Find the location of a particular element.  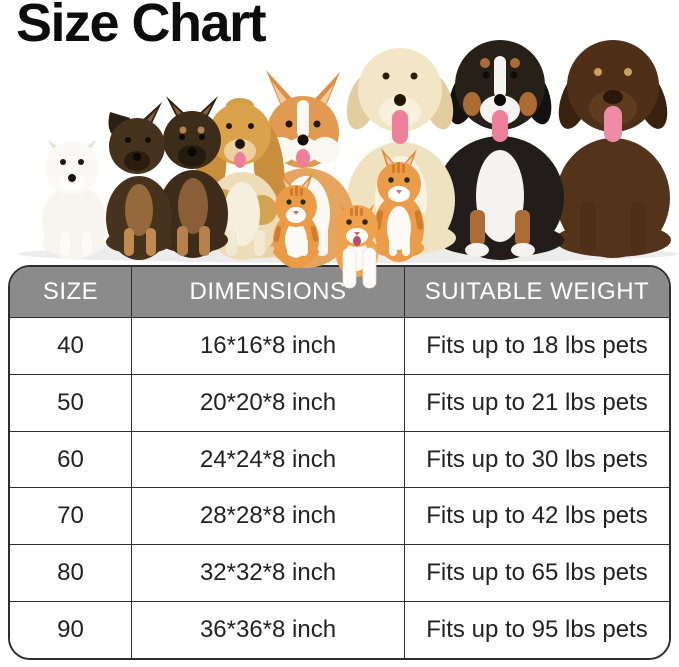

table-row: 50 20*20*8 inch Fits up to 21 lbs pets is located at coordinates (339, 402).